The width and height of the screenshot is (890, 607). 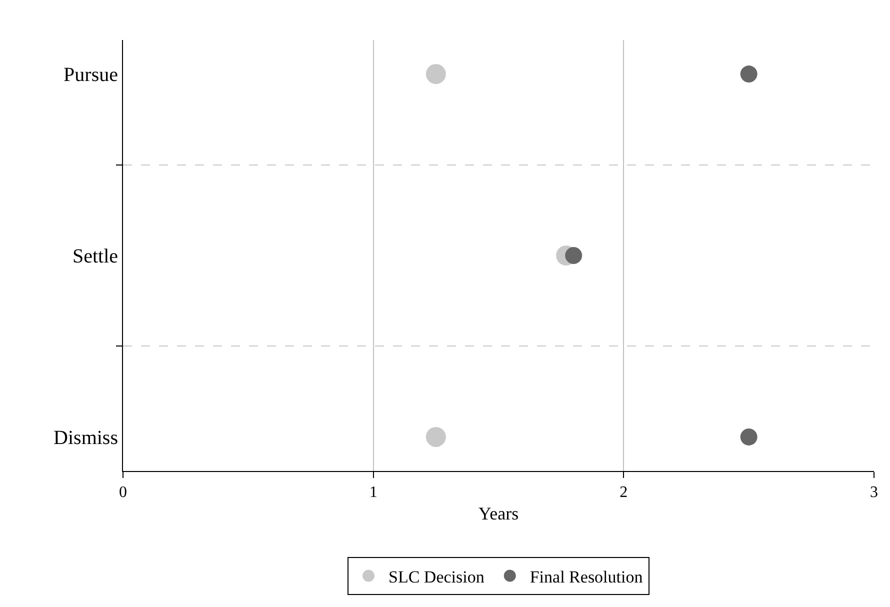 What do you see at coordinates (373, 493) in the screenshot?
I see `x-tick-label: 1` at bounding box center [373, 493].